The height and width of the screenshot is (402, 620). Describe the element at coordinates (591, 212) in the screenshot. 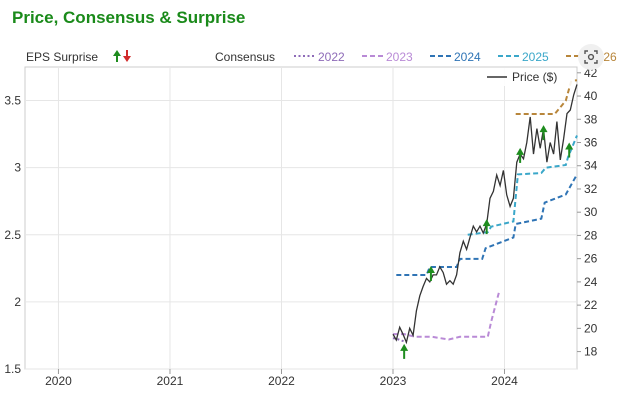

I see `price-tick-label: 30` at that location.